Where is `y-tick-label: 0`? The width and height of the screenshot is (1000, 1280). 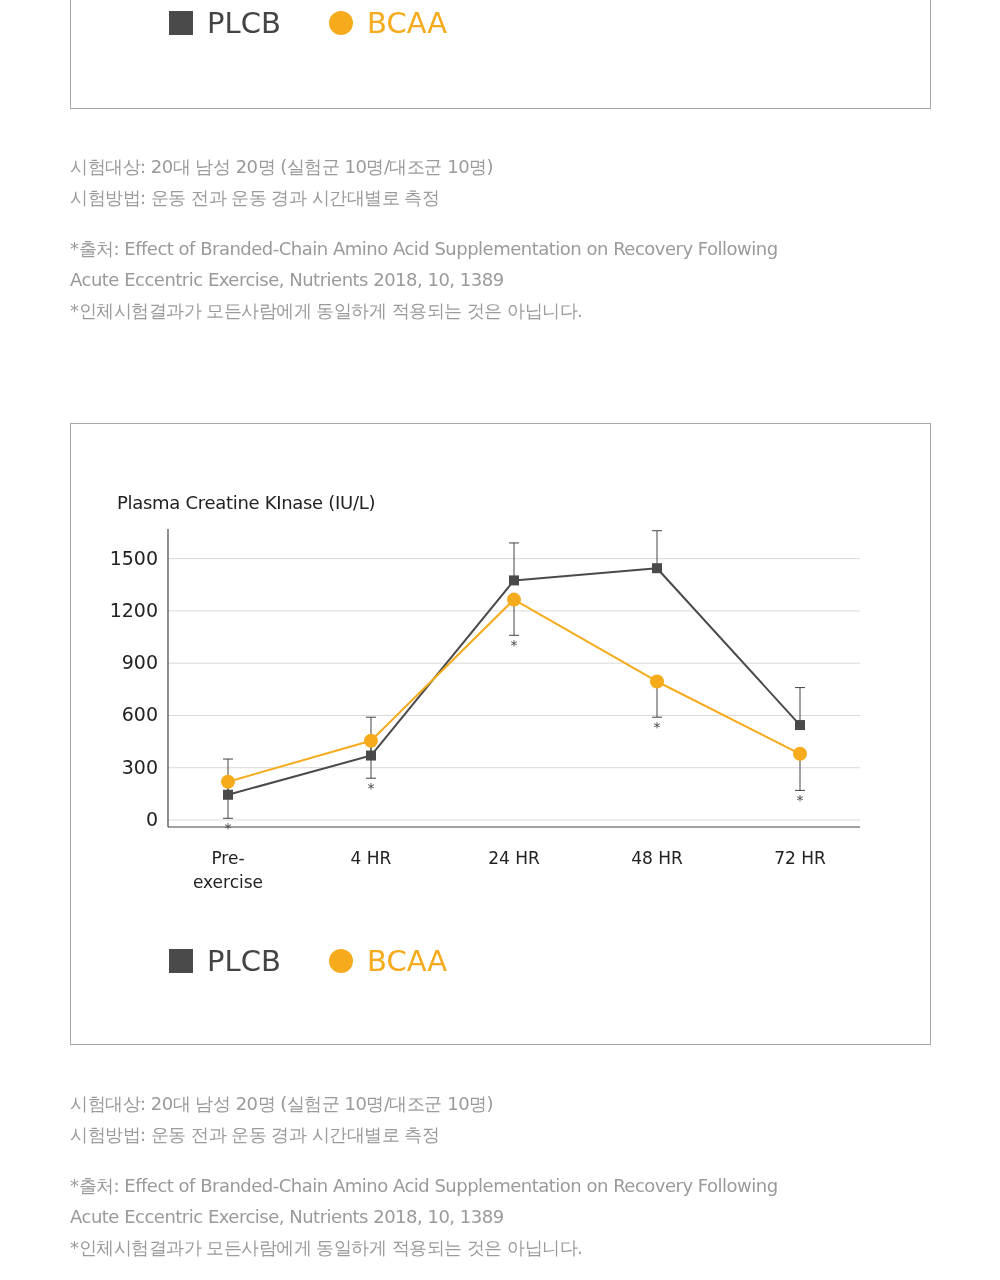 y-tick-label: 0 is located at coordinates (151, 819).